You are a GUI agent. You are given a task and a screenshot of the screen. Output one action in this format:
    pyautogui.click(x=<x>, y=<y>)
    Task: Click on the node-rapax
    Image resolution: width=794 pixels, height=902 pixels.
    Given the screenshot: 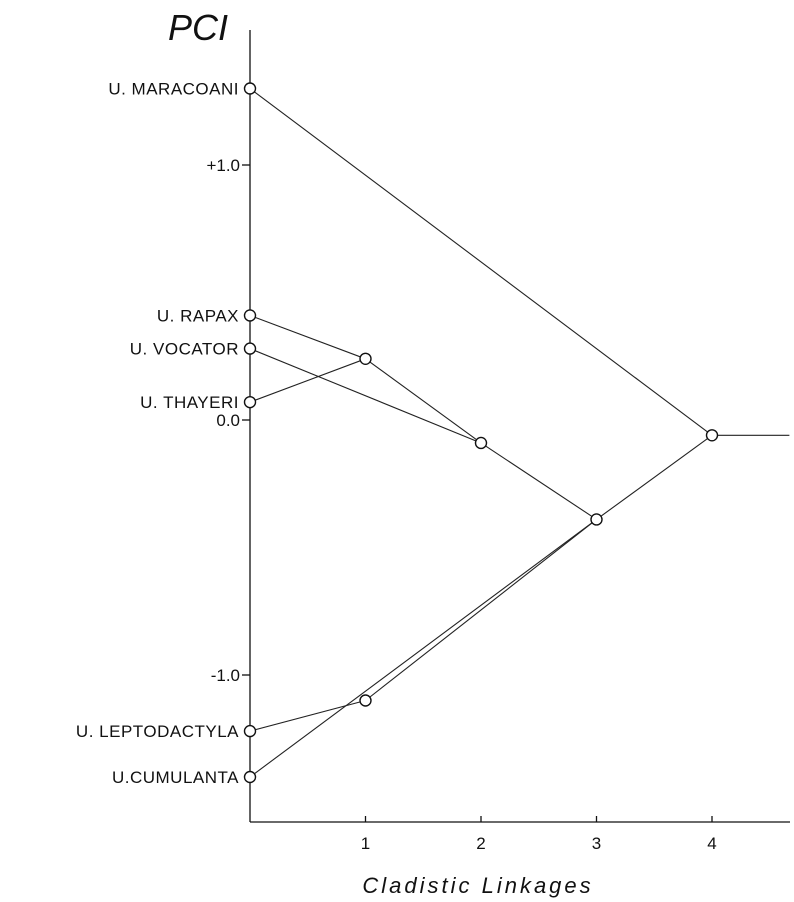 What is the action you would take?
    pyautogui.click(x=250, y=315)
    